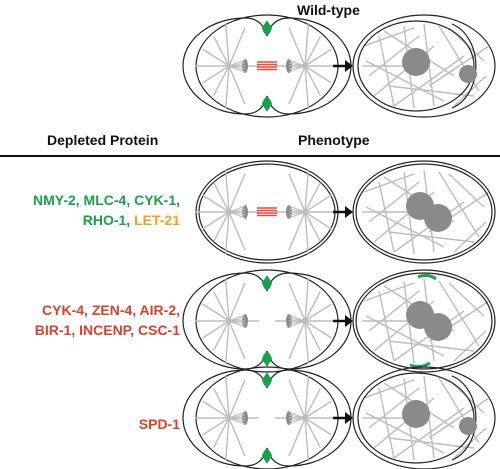 This screenshot has width=500, height=469. I want to click on single-membrane, so click(424, 321).